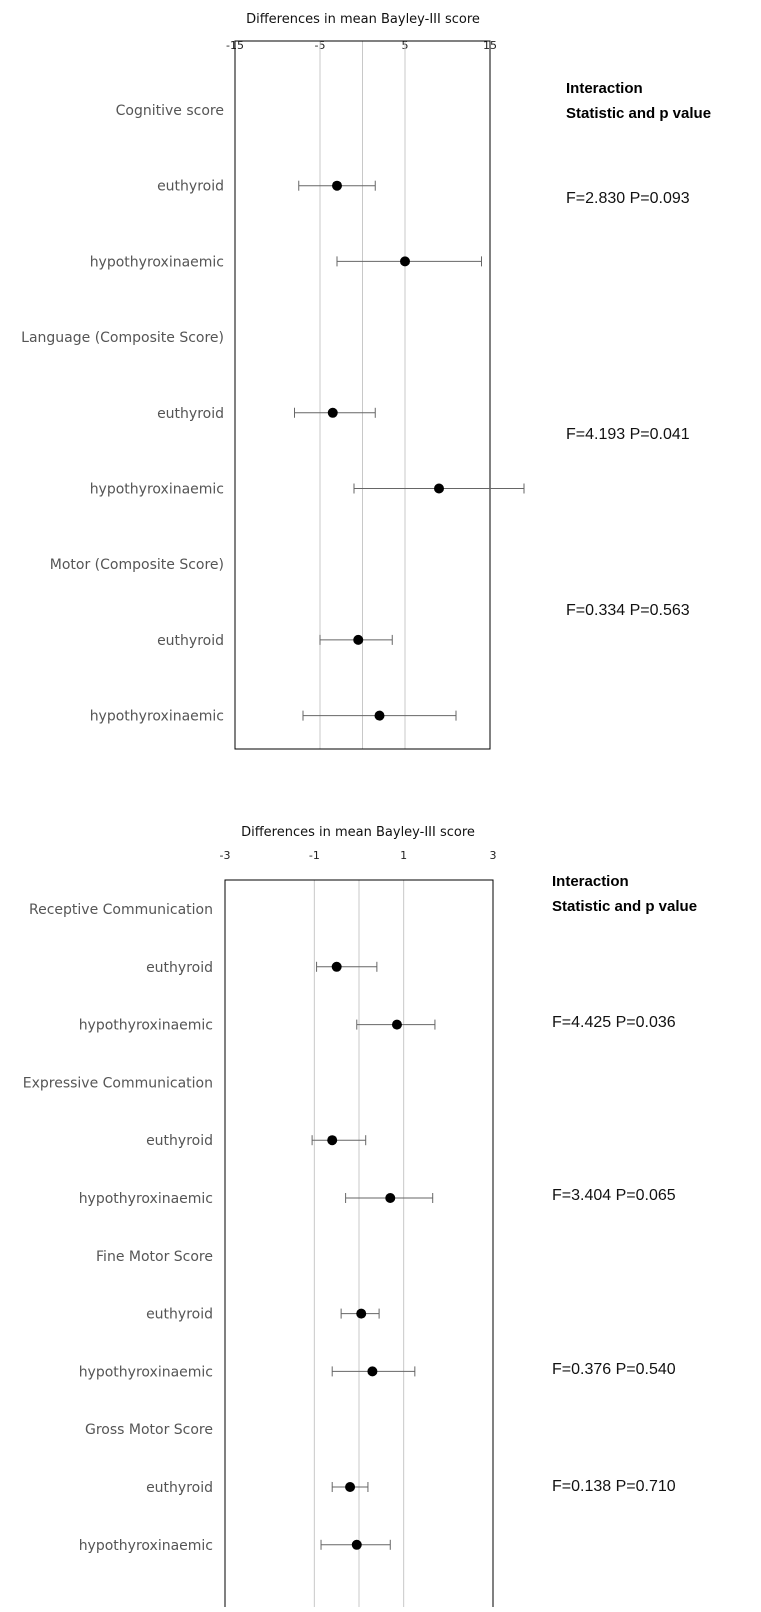  I want to click on estimate-receptive-communication-hypothyroxinaemic, so click(396, 1024).